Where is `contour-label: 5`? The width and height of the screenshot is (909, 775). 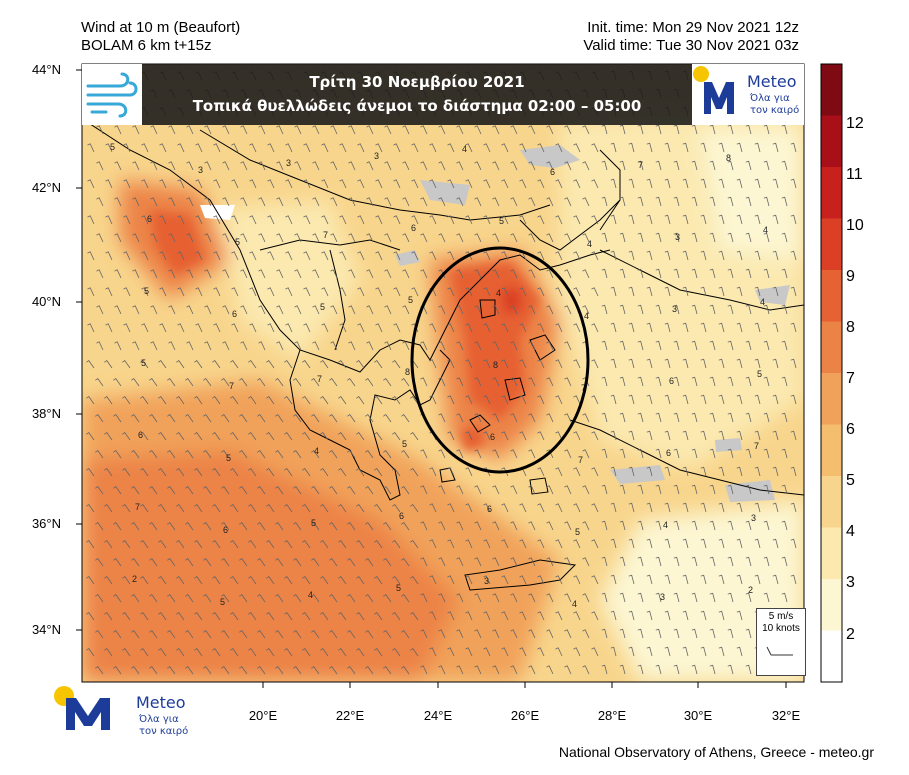 contour-label: 5 is located at coordinates (404, 444).